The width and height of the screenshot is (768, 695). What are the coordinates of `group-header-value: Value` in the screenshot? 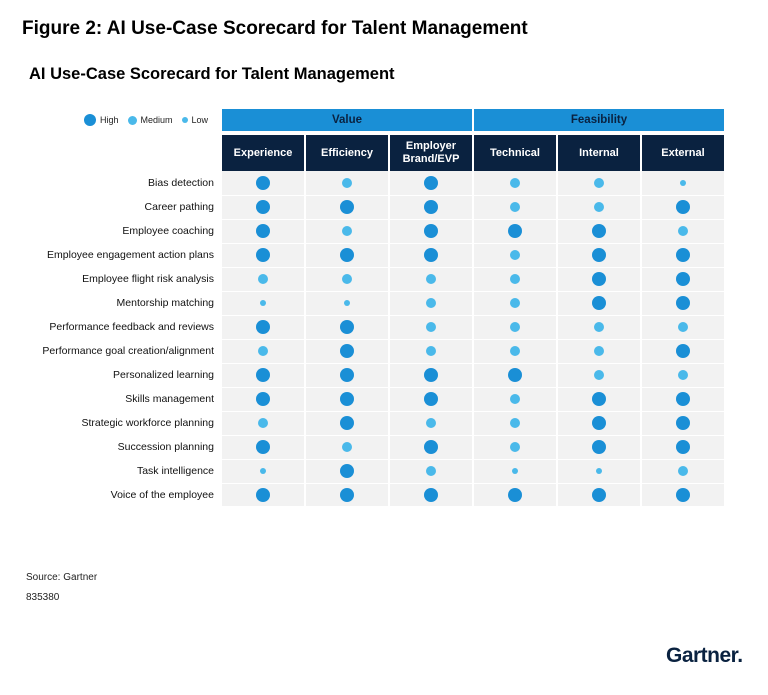 It's located at (347, 120).